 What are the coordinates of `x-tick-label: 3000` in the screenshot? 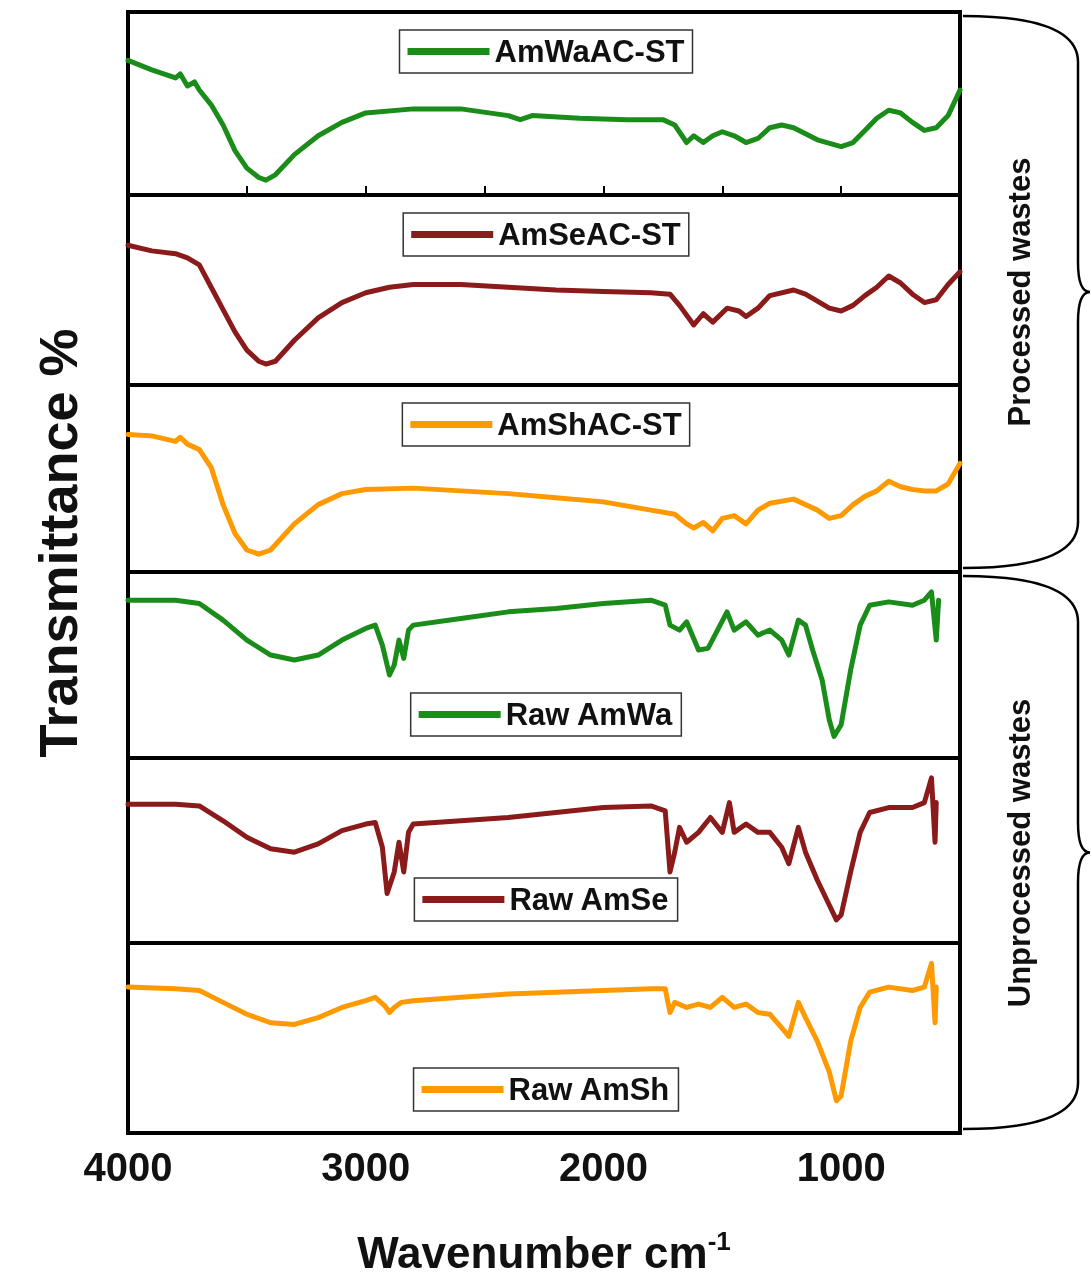 It's located at (366, 1167).